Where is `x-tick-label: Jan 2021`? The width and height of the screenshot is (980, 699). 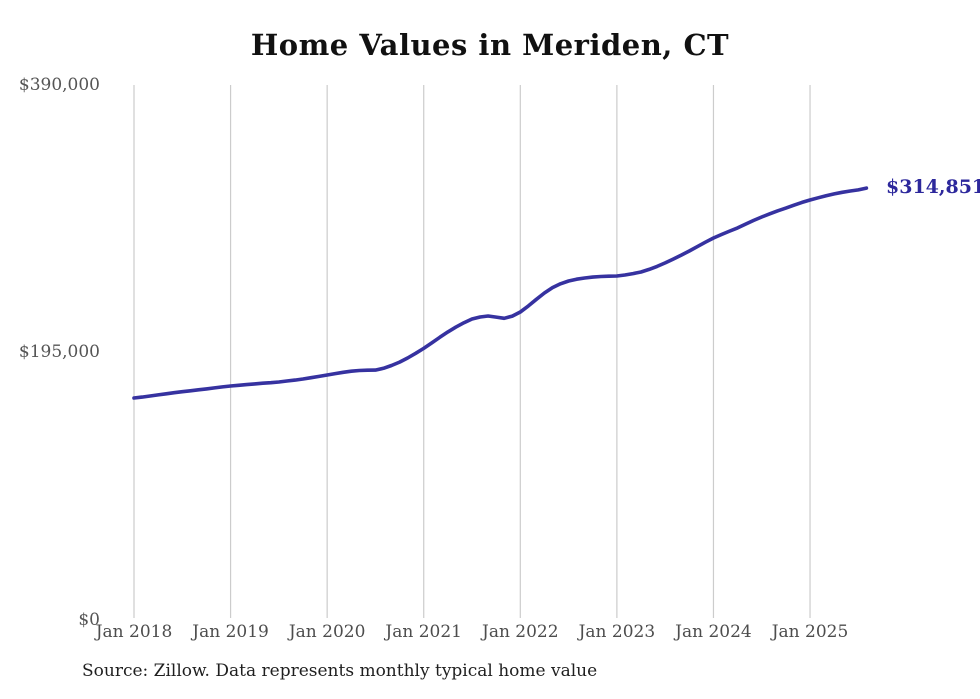 x-tick-label: Jan 2021 is located at coordinates (423, 632).